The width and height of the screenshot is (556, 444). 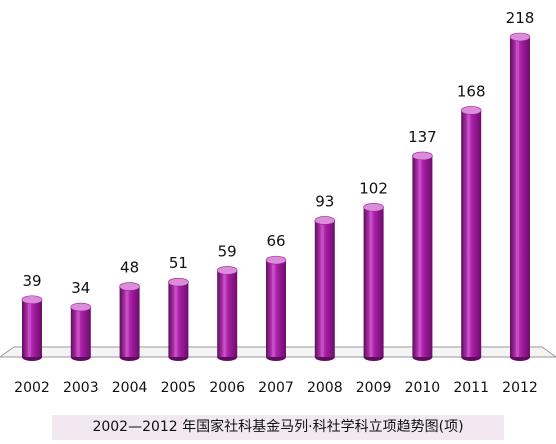 I want to click on bar-2004, so click(x=129, y=321).